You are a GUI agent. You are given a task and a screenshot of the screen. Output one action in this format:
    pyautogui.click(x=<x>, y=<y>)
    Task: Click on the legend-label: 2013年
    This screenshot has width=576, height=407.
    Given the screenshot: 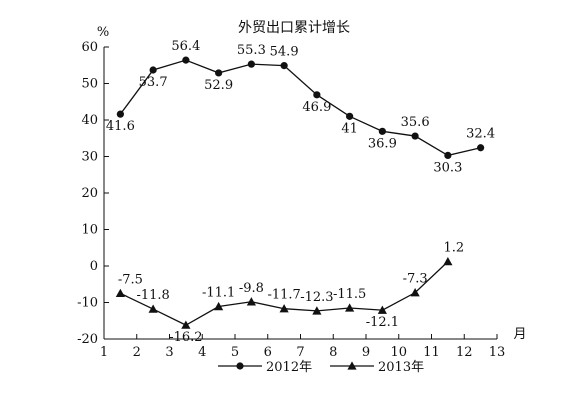 What is the action you would take?
    pyautogui.click(x=401, y=367)
    